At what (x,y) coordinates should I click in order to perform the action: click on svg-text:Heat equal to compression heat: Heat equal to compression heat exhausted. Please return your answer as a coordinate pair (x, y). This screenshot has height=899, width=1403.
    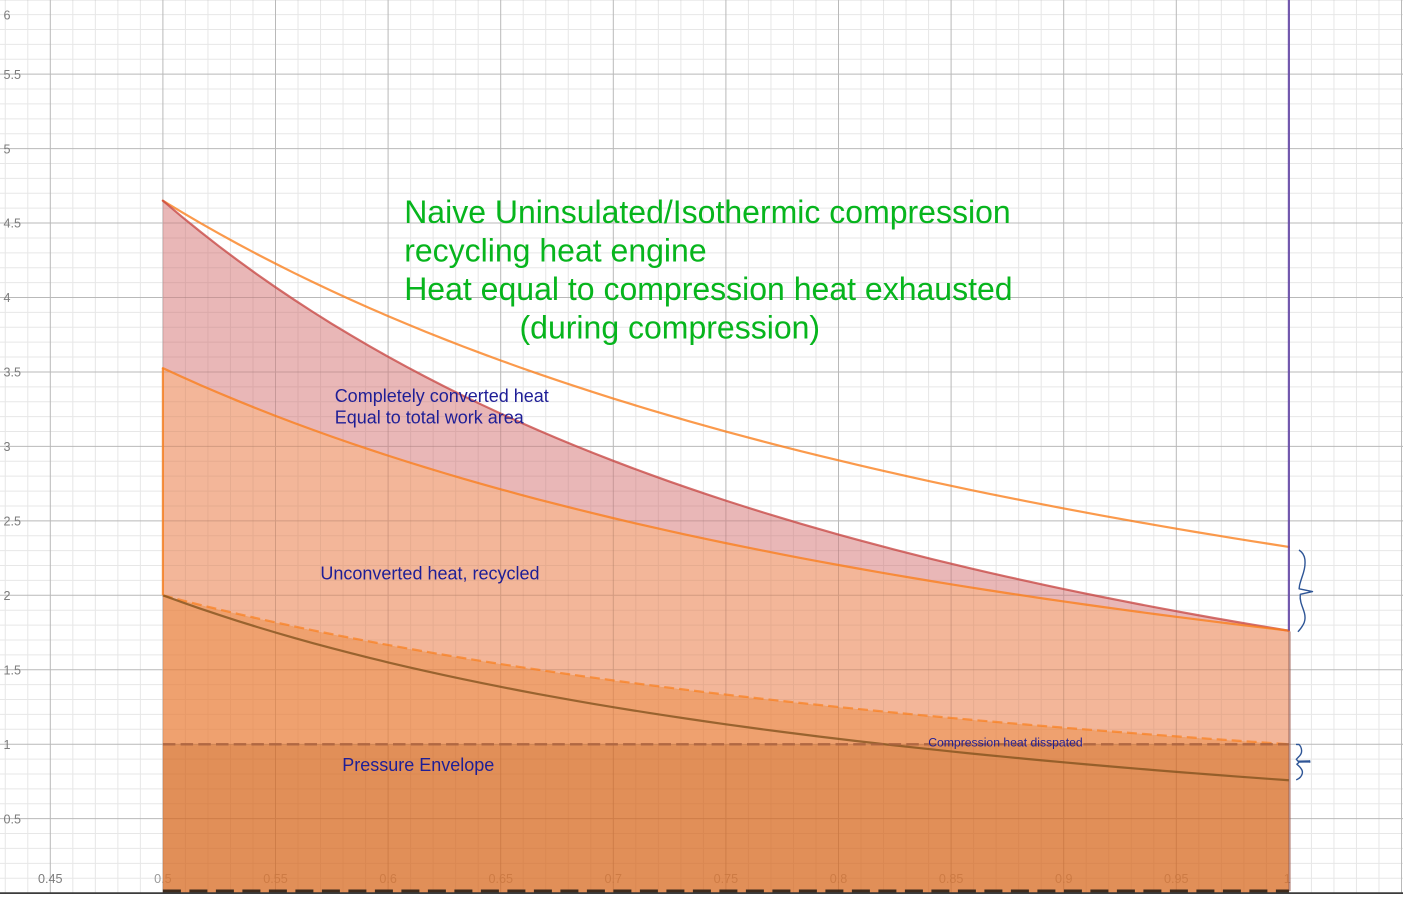
    Looking at the image, I should click on (708, 289).